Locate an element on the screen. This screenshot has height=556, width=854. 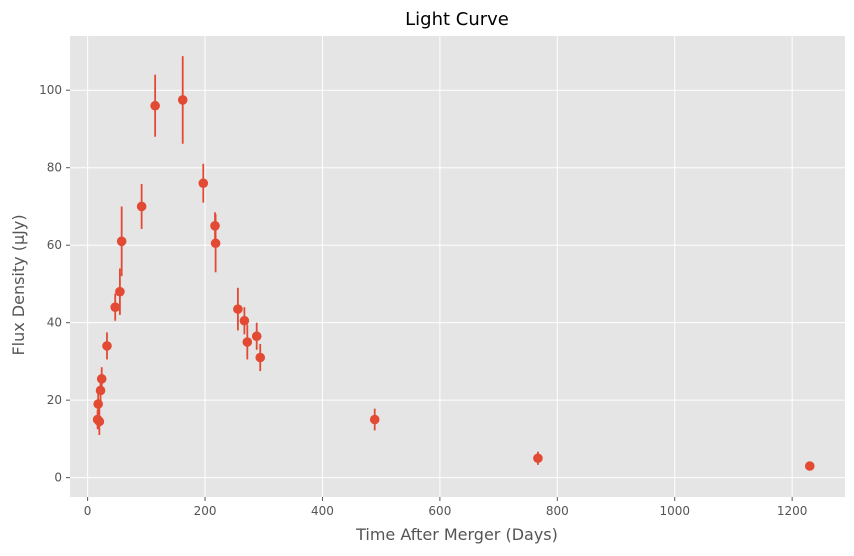
x-tick-label: 1200 is located at coordinates (792, 511).